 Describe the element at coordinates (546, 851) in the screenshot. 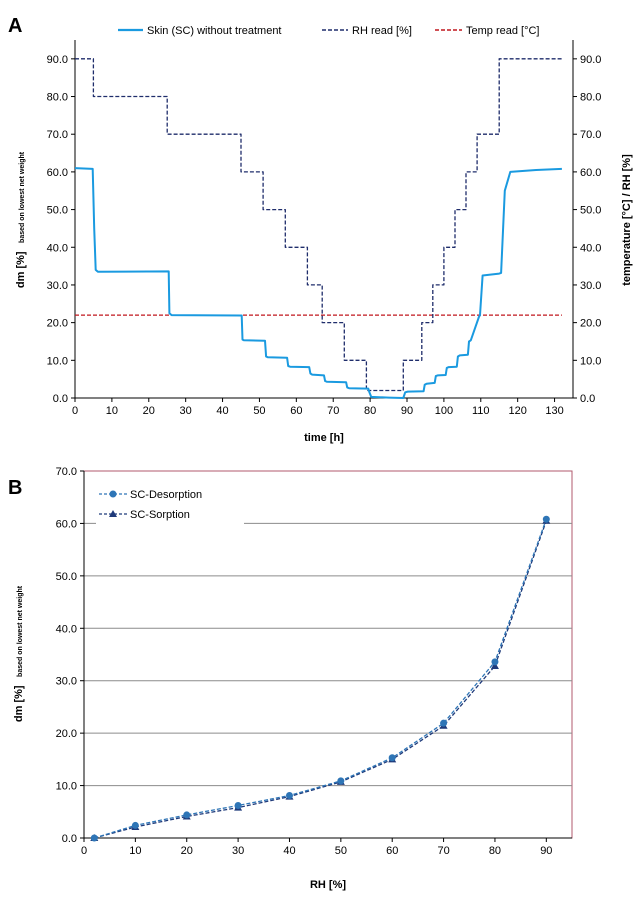

I see `panel-b-x-tick-label: 90` at that location.